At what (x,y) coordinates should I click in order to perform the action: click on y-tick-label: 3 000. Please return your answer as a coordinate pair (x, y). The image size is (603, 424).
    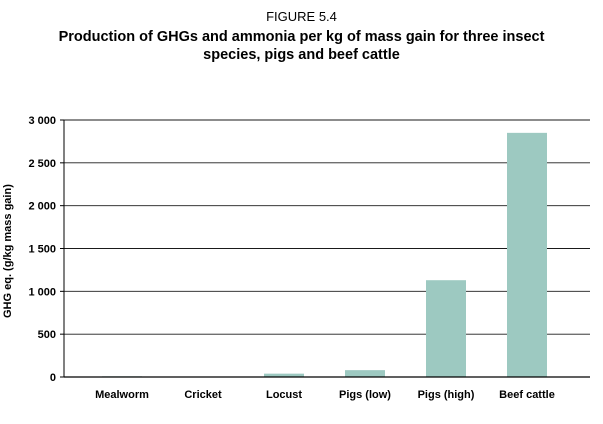
    Looking at the image, I should click on (42, 121).